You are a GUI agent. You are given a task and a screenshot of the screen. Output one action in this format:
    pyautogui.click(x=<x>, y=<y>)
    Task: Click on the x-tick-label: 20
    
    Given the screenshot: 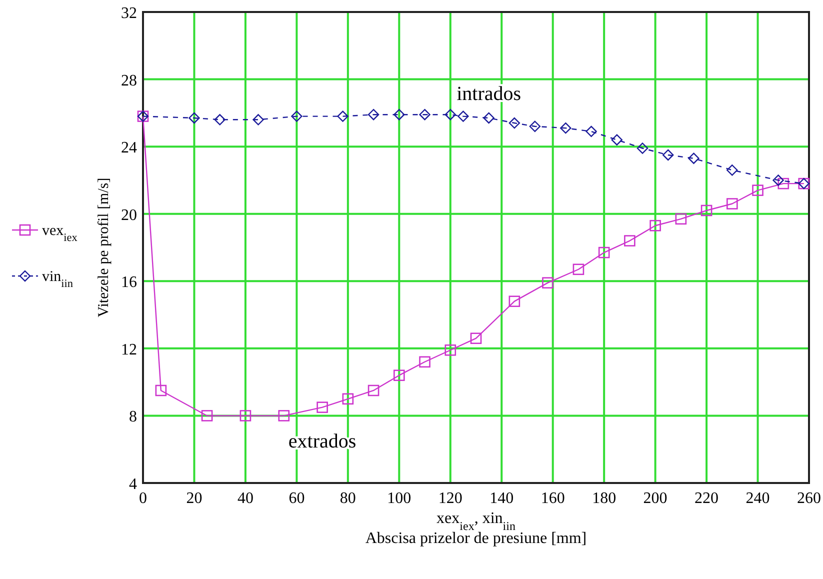 What is the action you would take?
    pyautogui.click(x=194, y=498)
    